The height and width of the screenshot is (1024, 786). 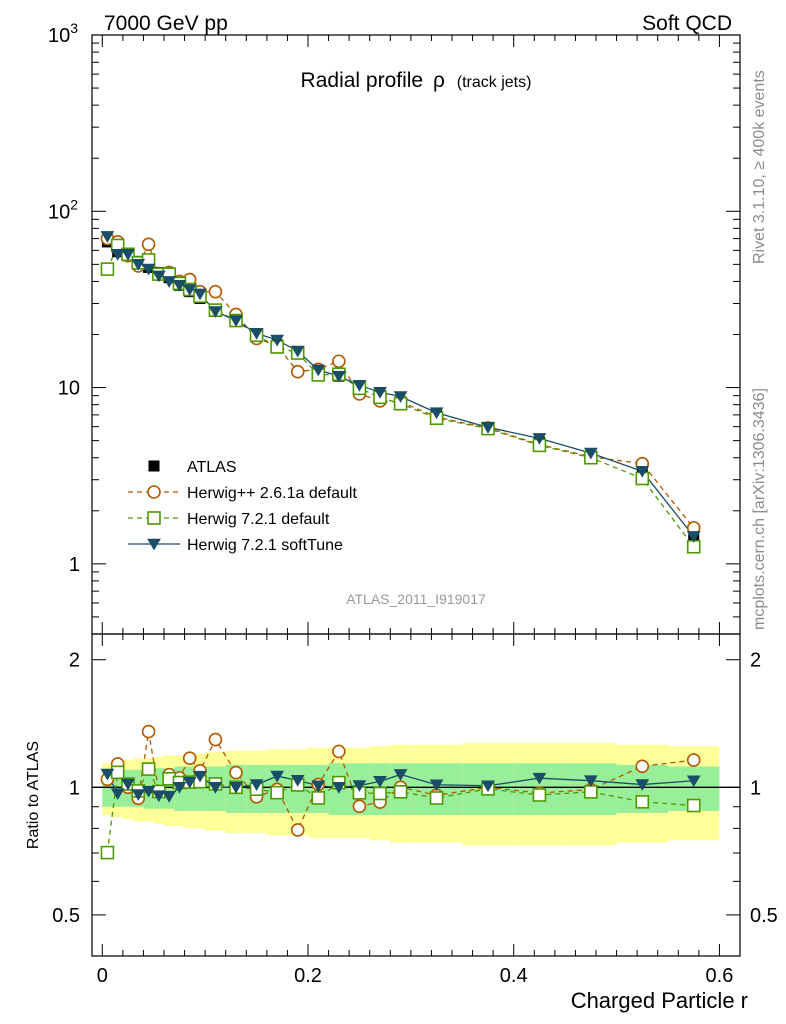 What do you see at coordinates (759, 167) in the screenshot?
I see `rivet-label: Rivet 3.1.10, ≥ 400k events` at bounding box center [759, 167].